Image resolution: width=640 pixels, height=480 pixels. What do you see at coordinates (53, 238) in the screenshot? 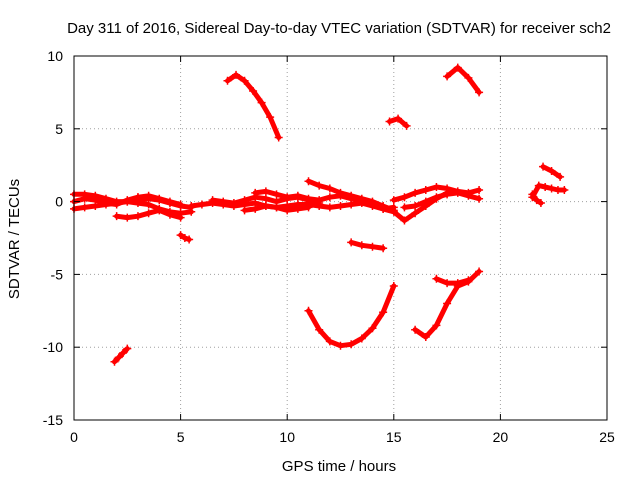
I see `y-tick-labels: -15 -10 -5 0 5 10` at bounding box center [53, 238].